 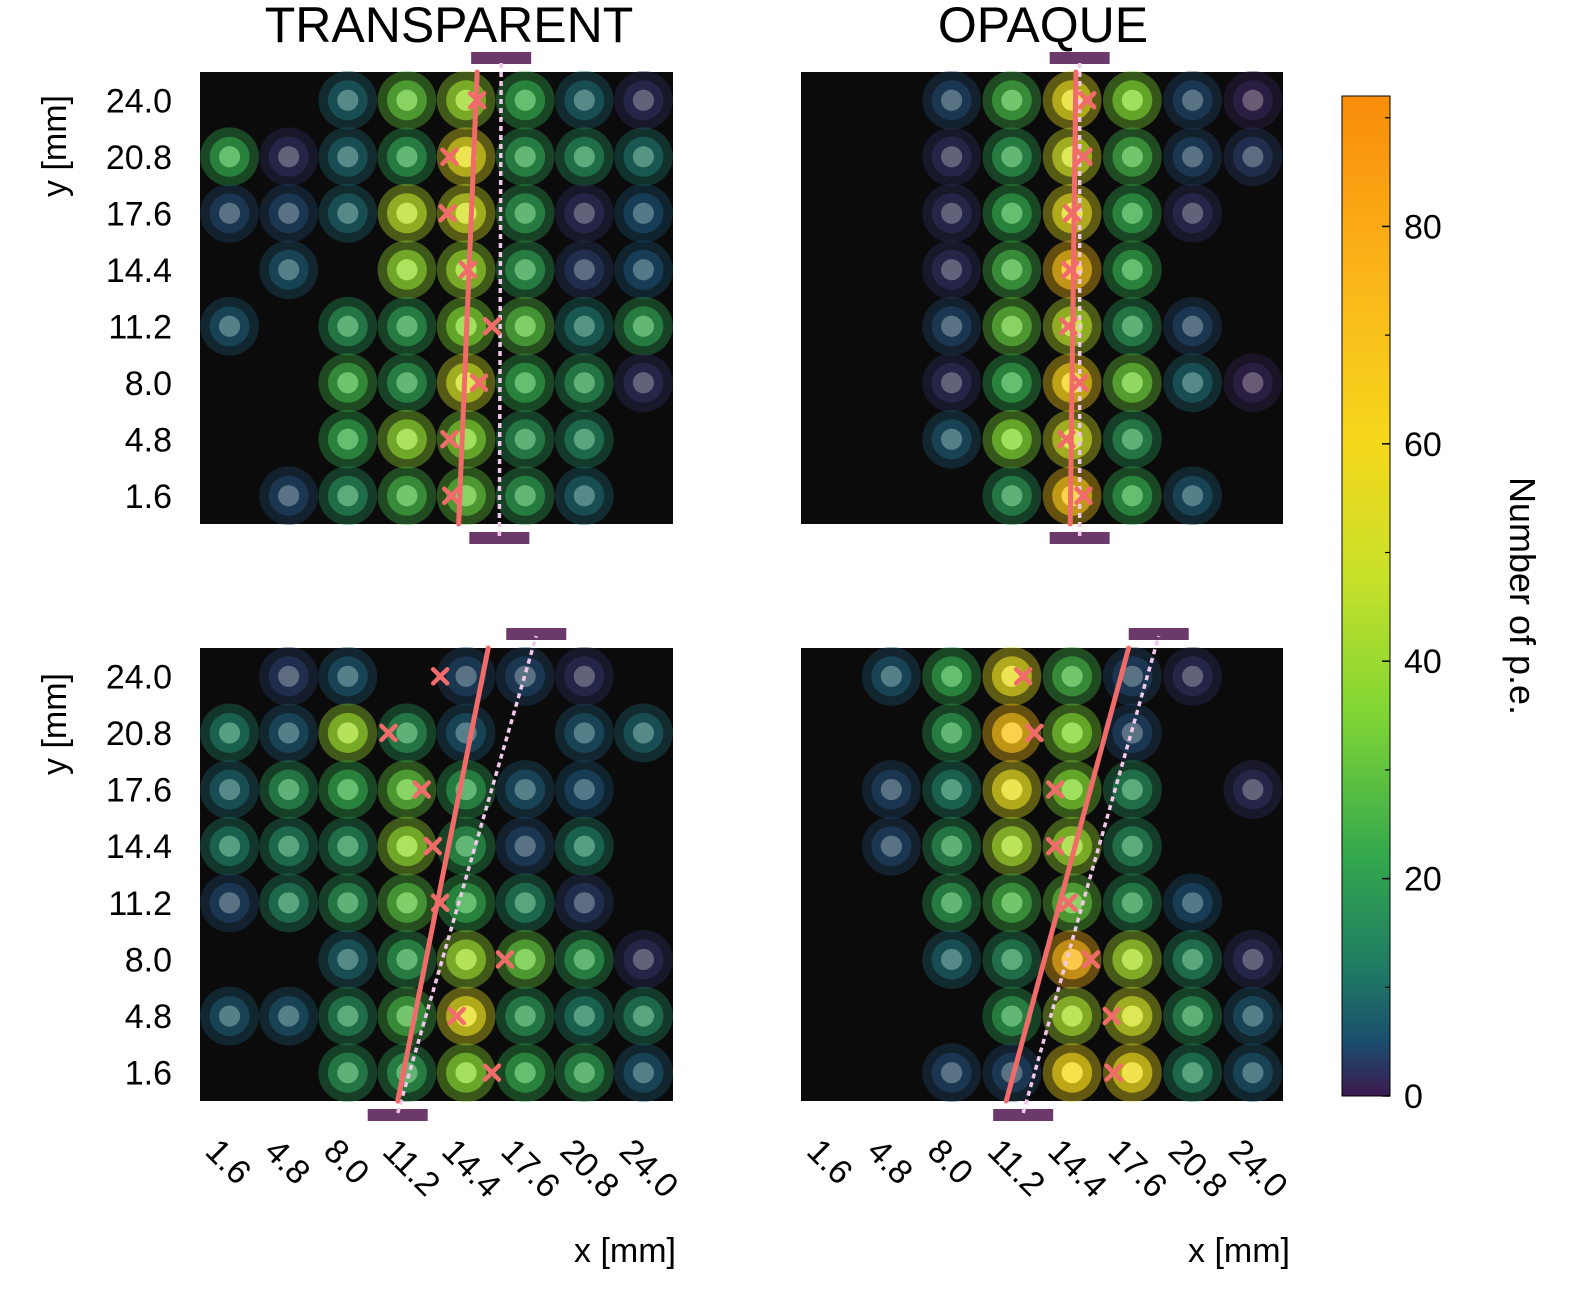 What do you see at coordinates (536, 634) in the screenshot?
I see `track-endcap-top` at bounding box center [536, 634].